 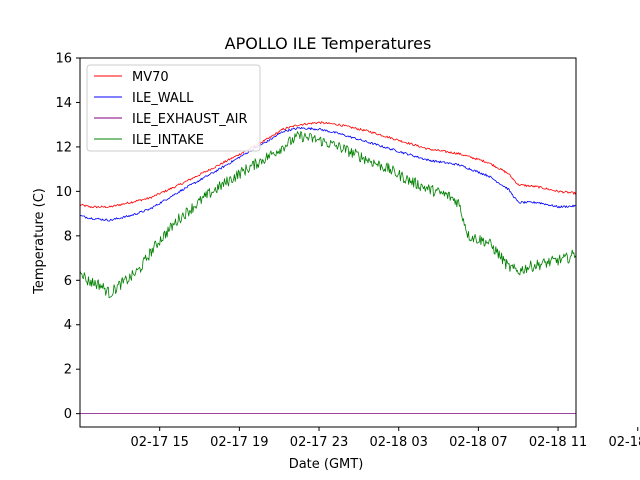 I want to click on y-tick-label: 2, so click(x=68, y=370).